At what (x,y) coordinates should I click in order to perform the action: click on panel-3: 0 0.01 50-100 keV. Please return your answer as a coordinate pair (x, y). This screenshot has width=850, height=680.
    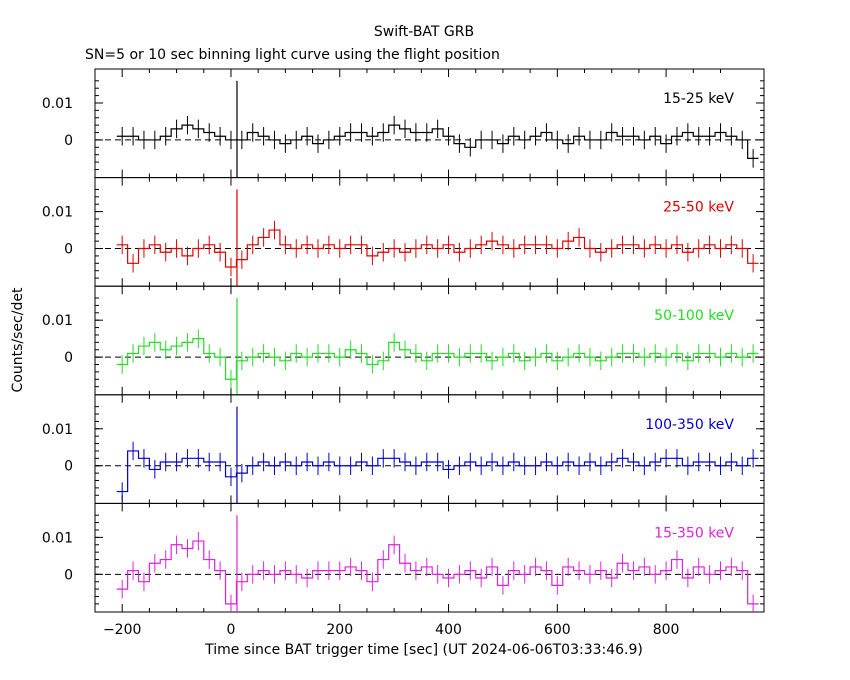
    Looking at the image, I should click on (403, 340).